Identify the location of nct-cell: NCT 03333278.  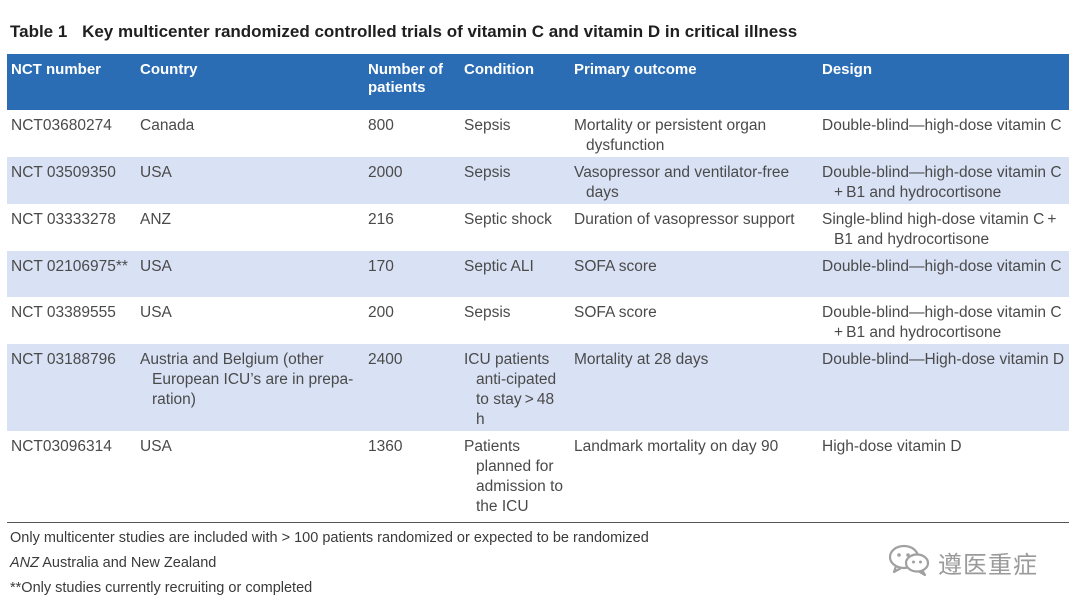
(63, 219).